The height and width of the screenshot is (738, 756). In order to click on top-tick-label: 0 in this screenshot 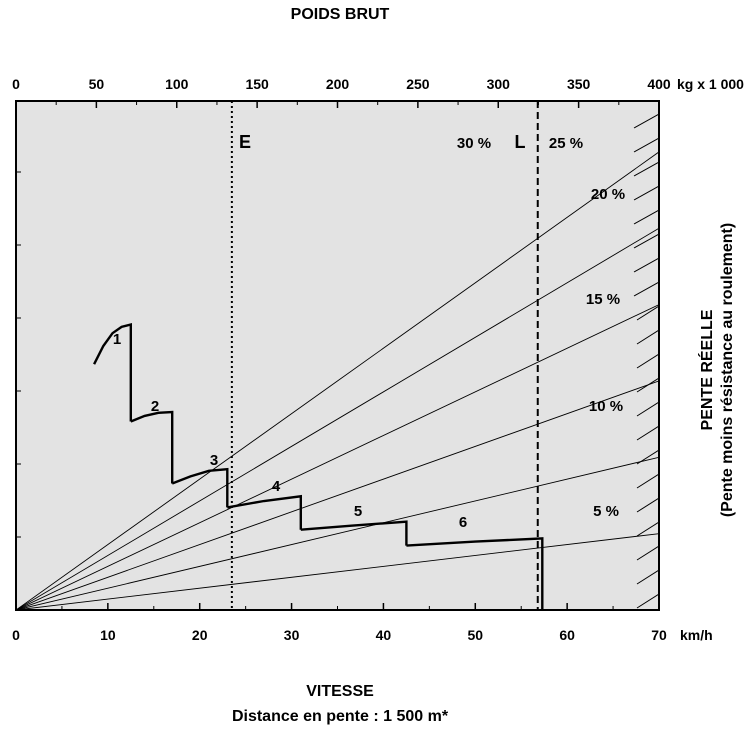, I will do `click(16, 84)`.